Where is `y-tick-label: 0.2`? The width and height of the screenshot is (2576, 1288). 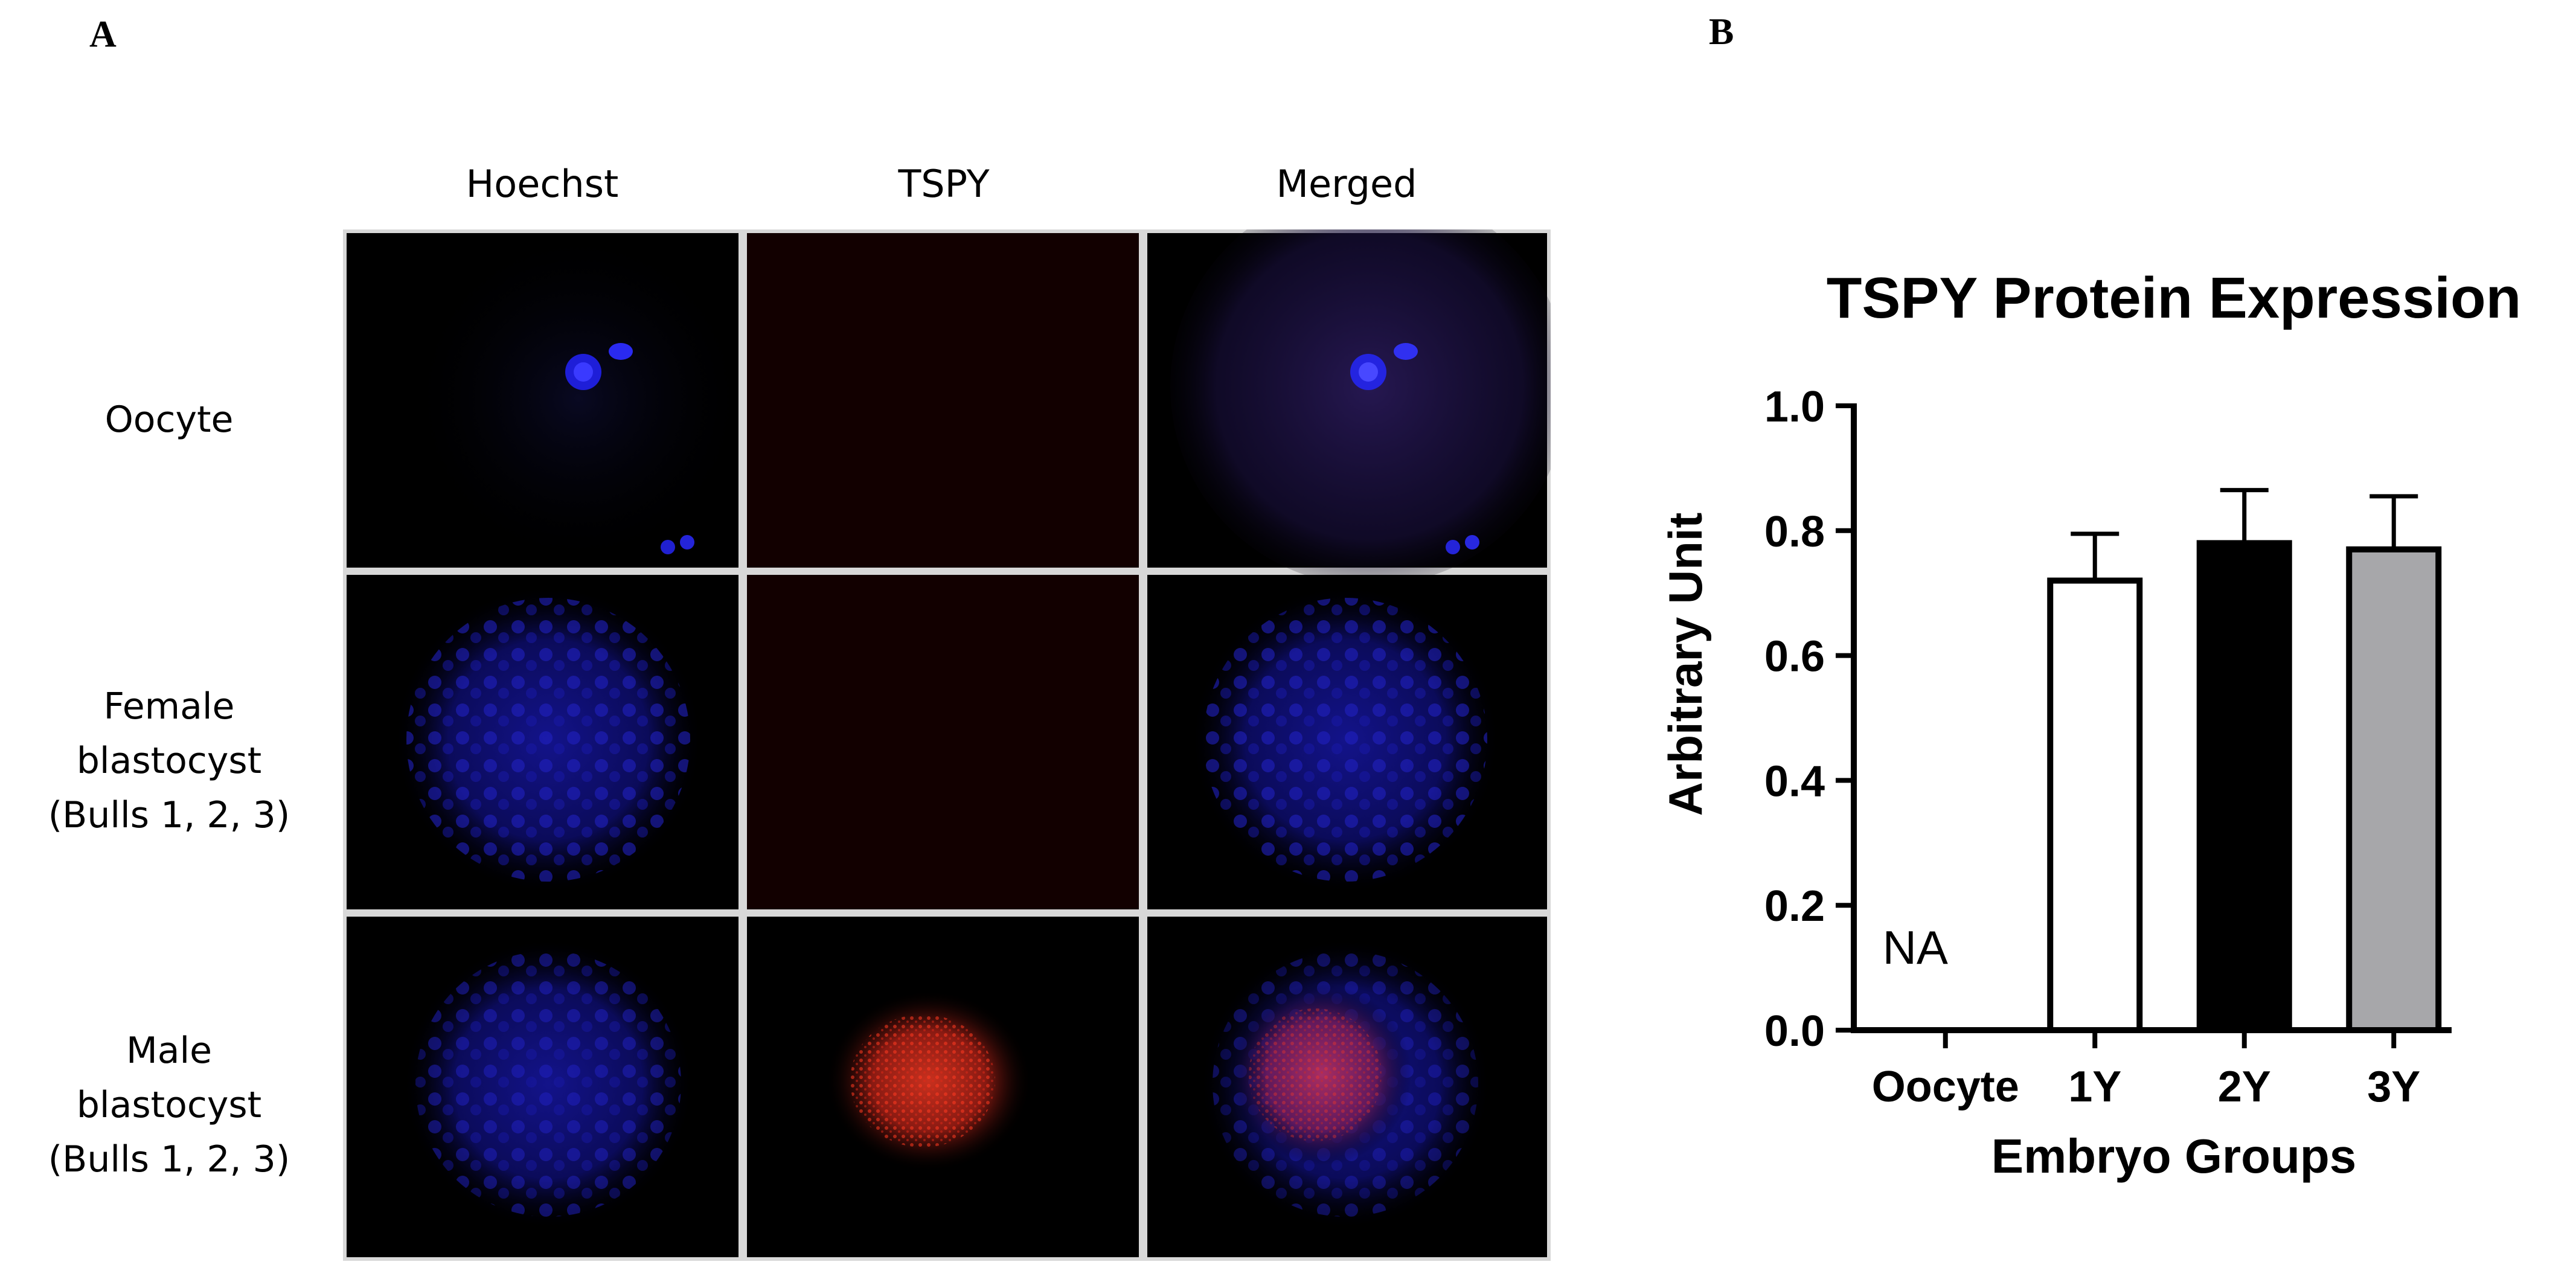 y-tick-label: 0.2 is located at coordinates (1794, 906).